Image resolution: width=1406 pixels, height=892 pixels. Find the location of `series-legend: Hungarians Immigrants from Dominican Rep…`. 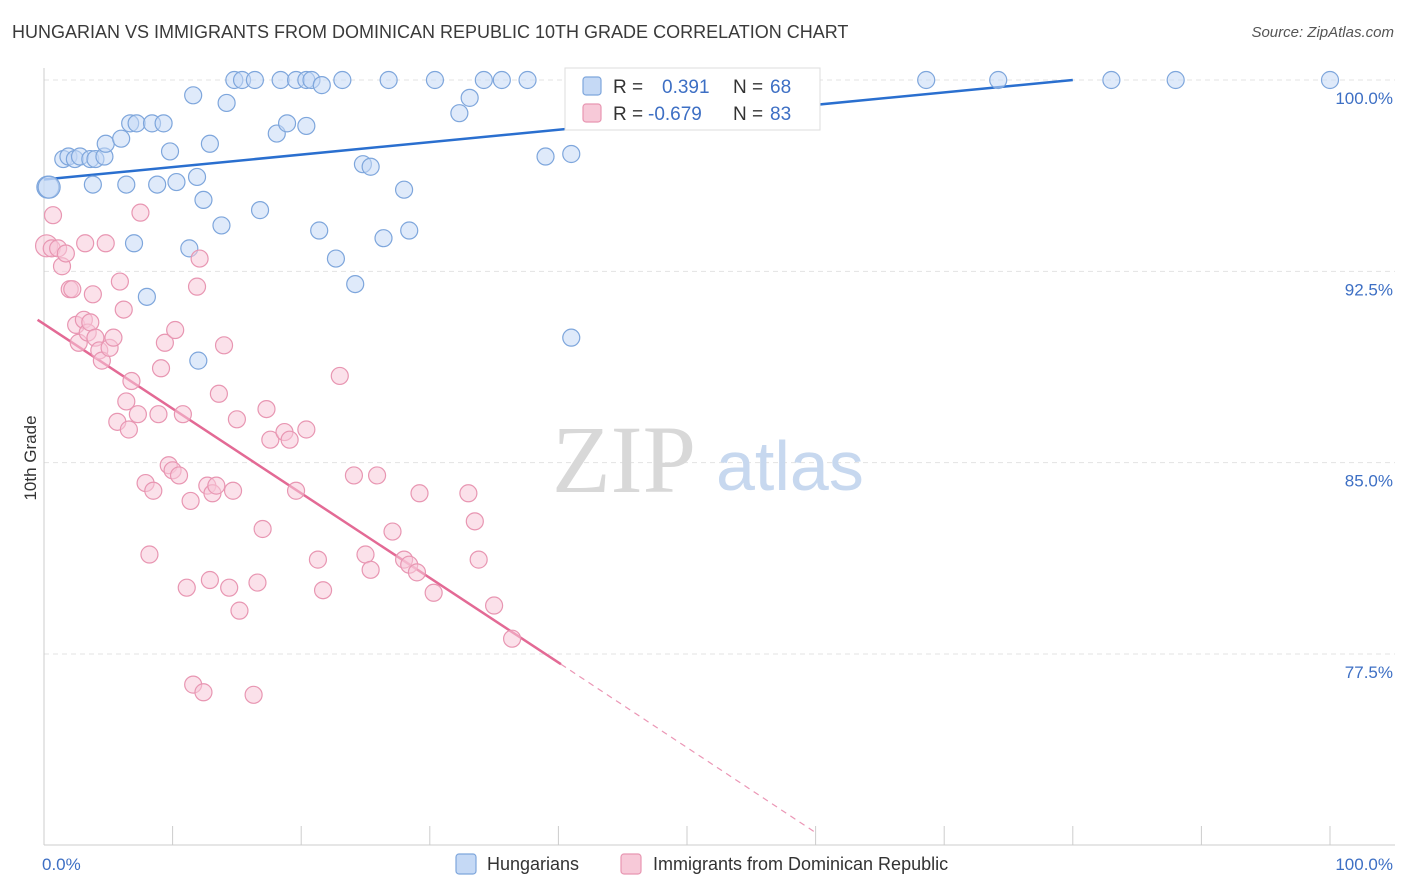

series-legend: Hungarians Immigrants from Dominican Rep… is located at coordinates (701, 864).